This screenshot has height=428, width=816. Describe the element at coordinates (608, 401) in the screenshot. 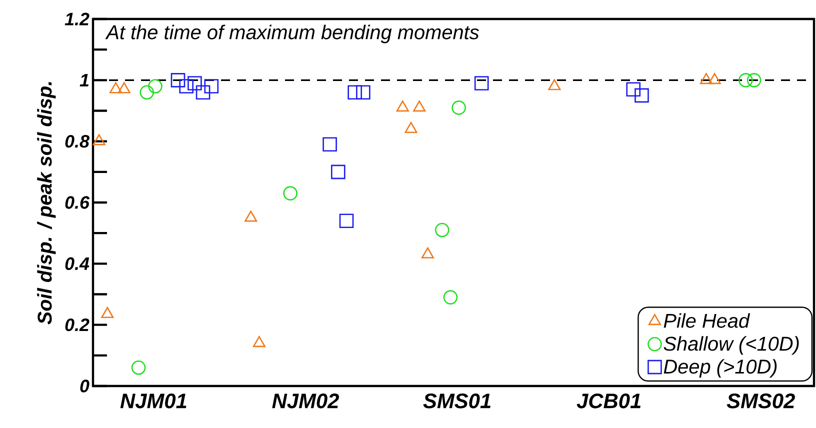

I see `x-tick-label: JCB01` at that location.